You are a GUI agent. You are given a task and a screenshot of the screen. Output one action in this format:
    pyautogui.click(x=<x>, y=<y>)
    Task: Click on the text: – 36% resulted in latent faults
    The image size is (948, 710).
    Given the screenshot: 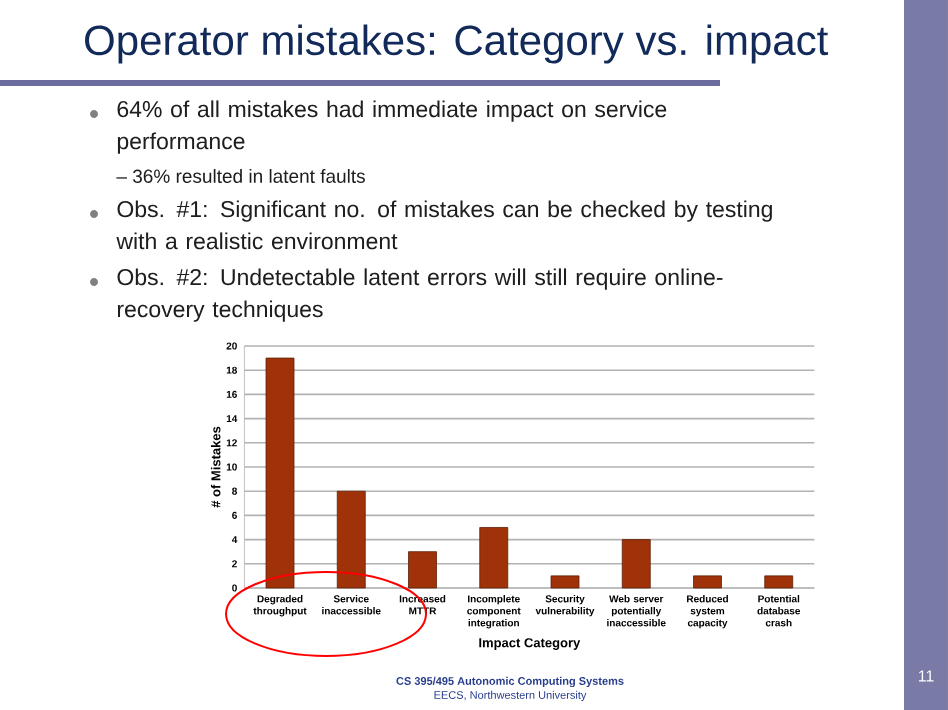 What is the action you would take?
    pyautogui.click(x=240, y=176)
    